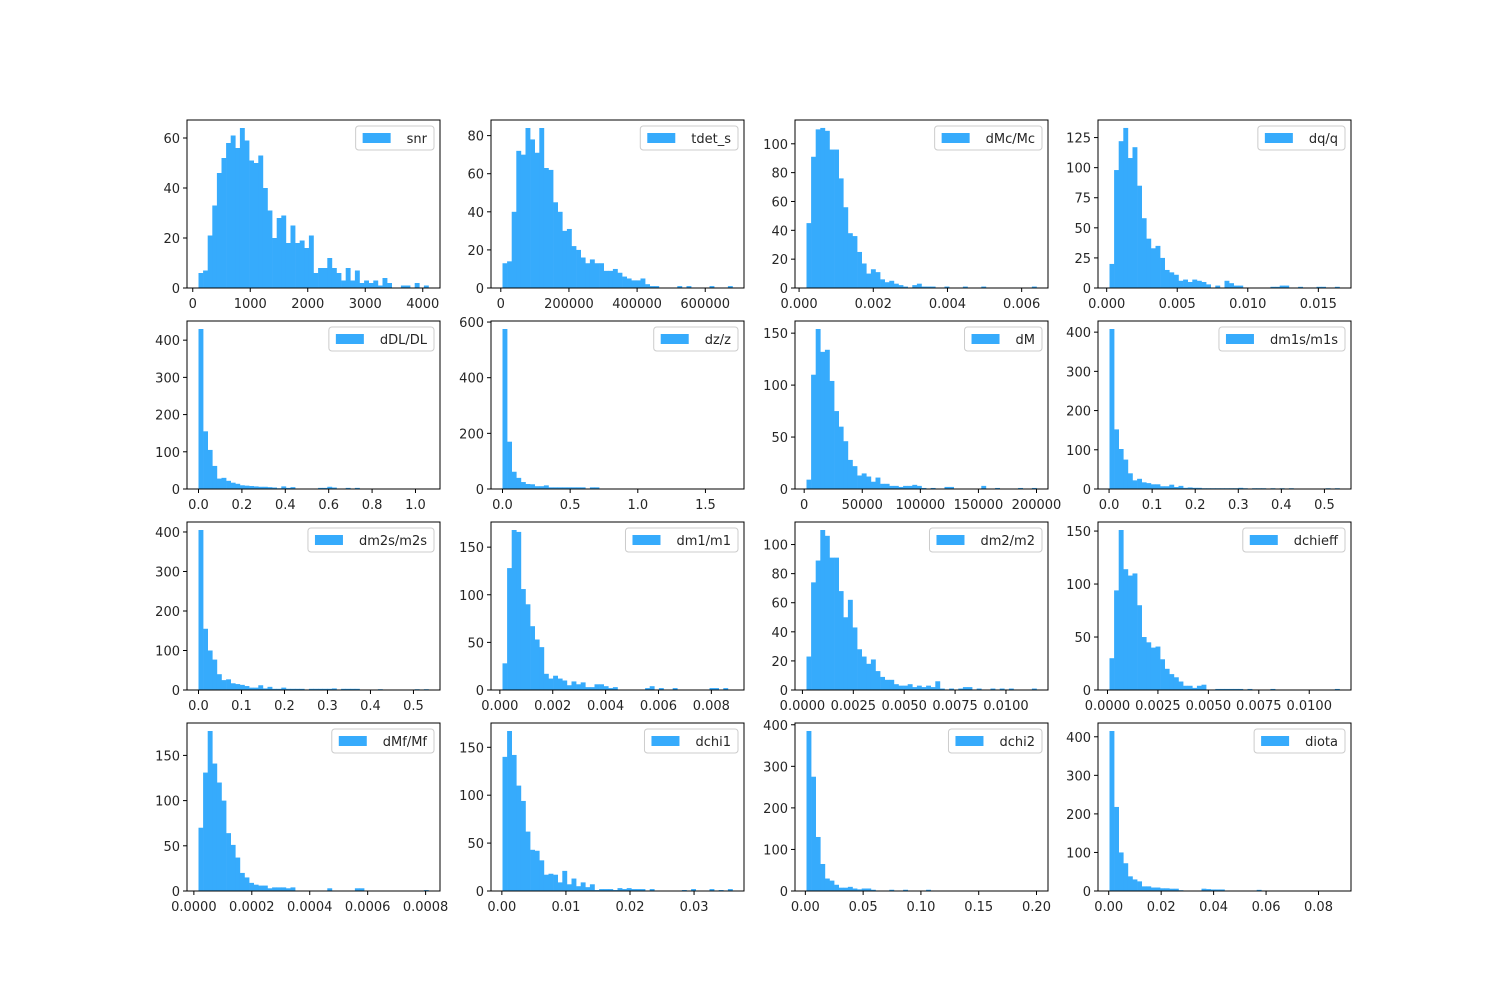 The image size is (1500, 1000). I want to click on y-tick-label: 150, so click(1078, 532).